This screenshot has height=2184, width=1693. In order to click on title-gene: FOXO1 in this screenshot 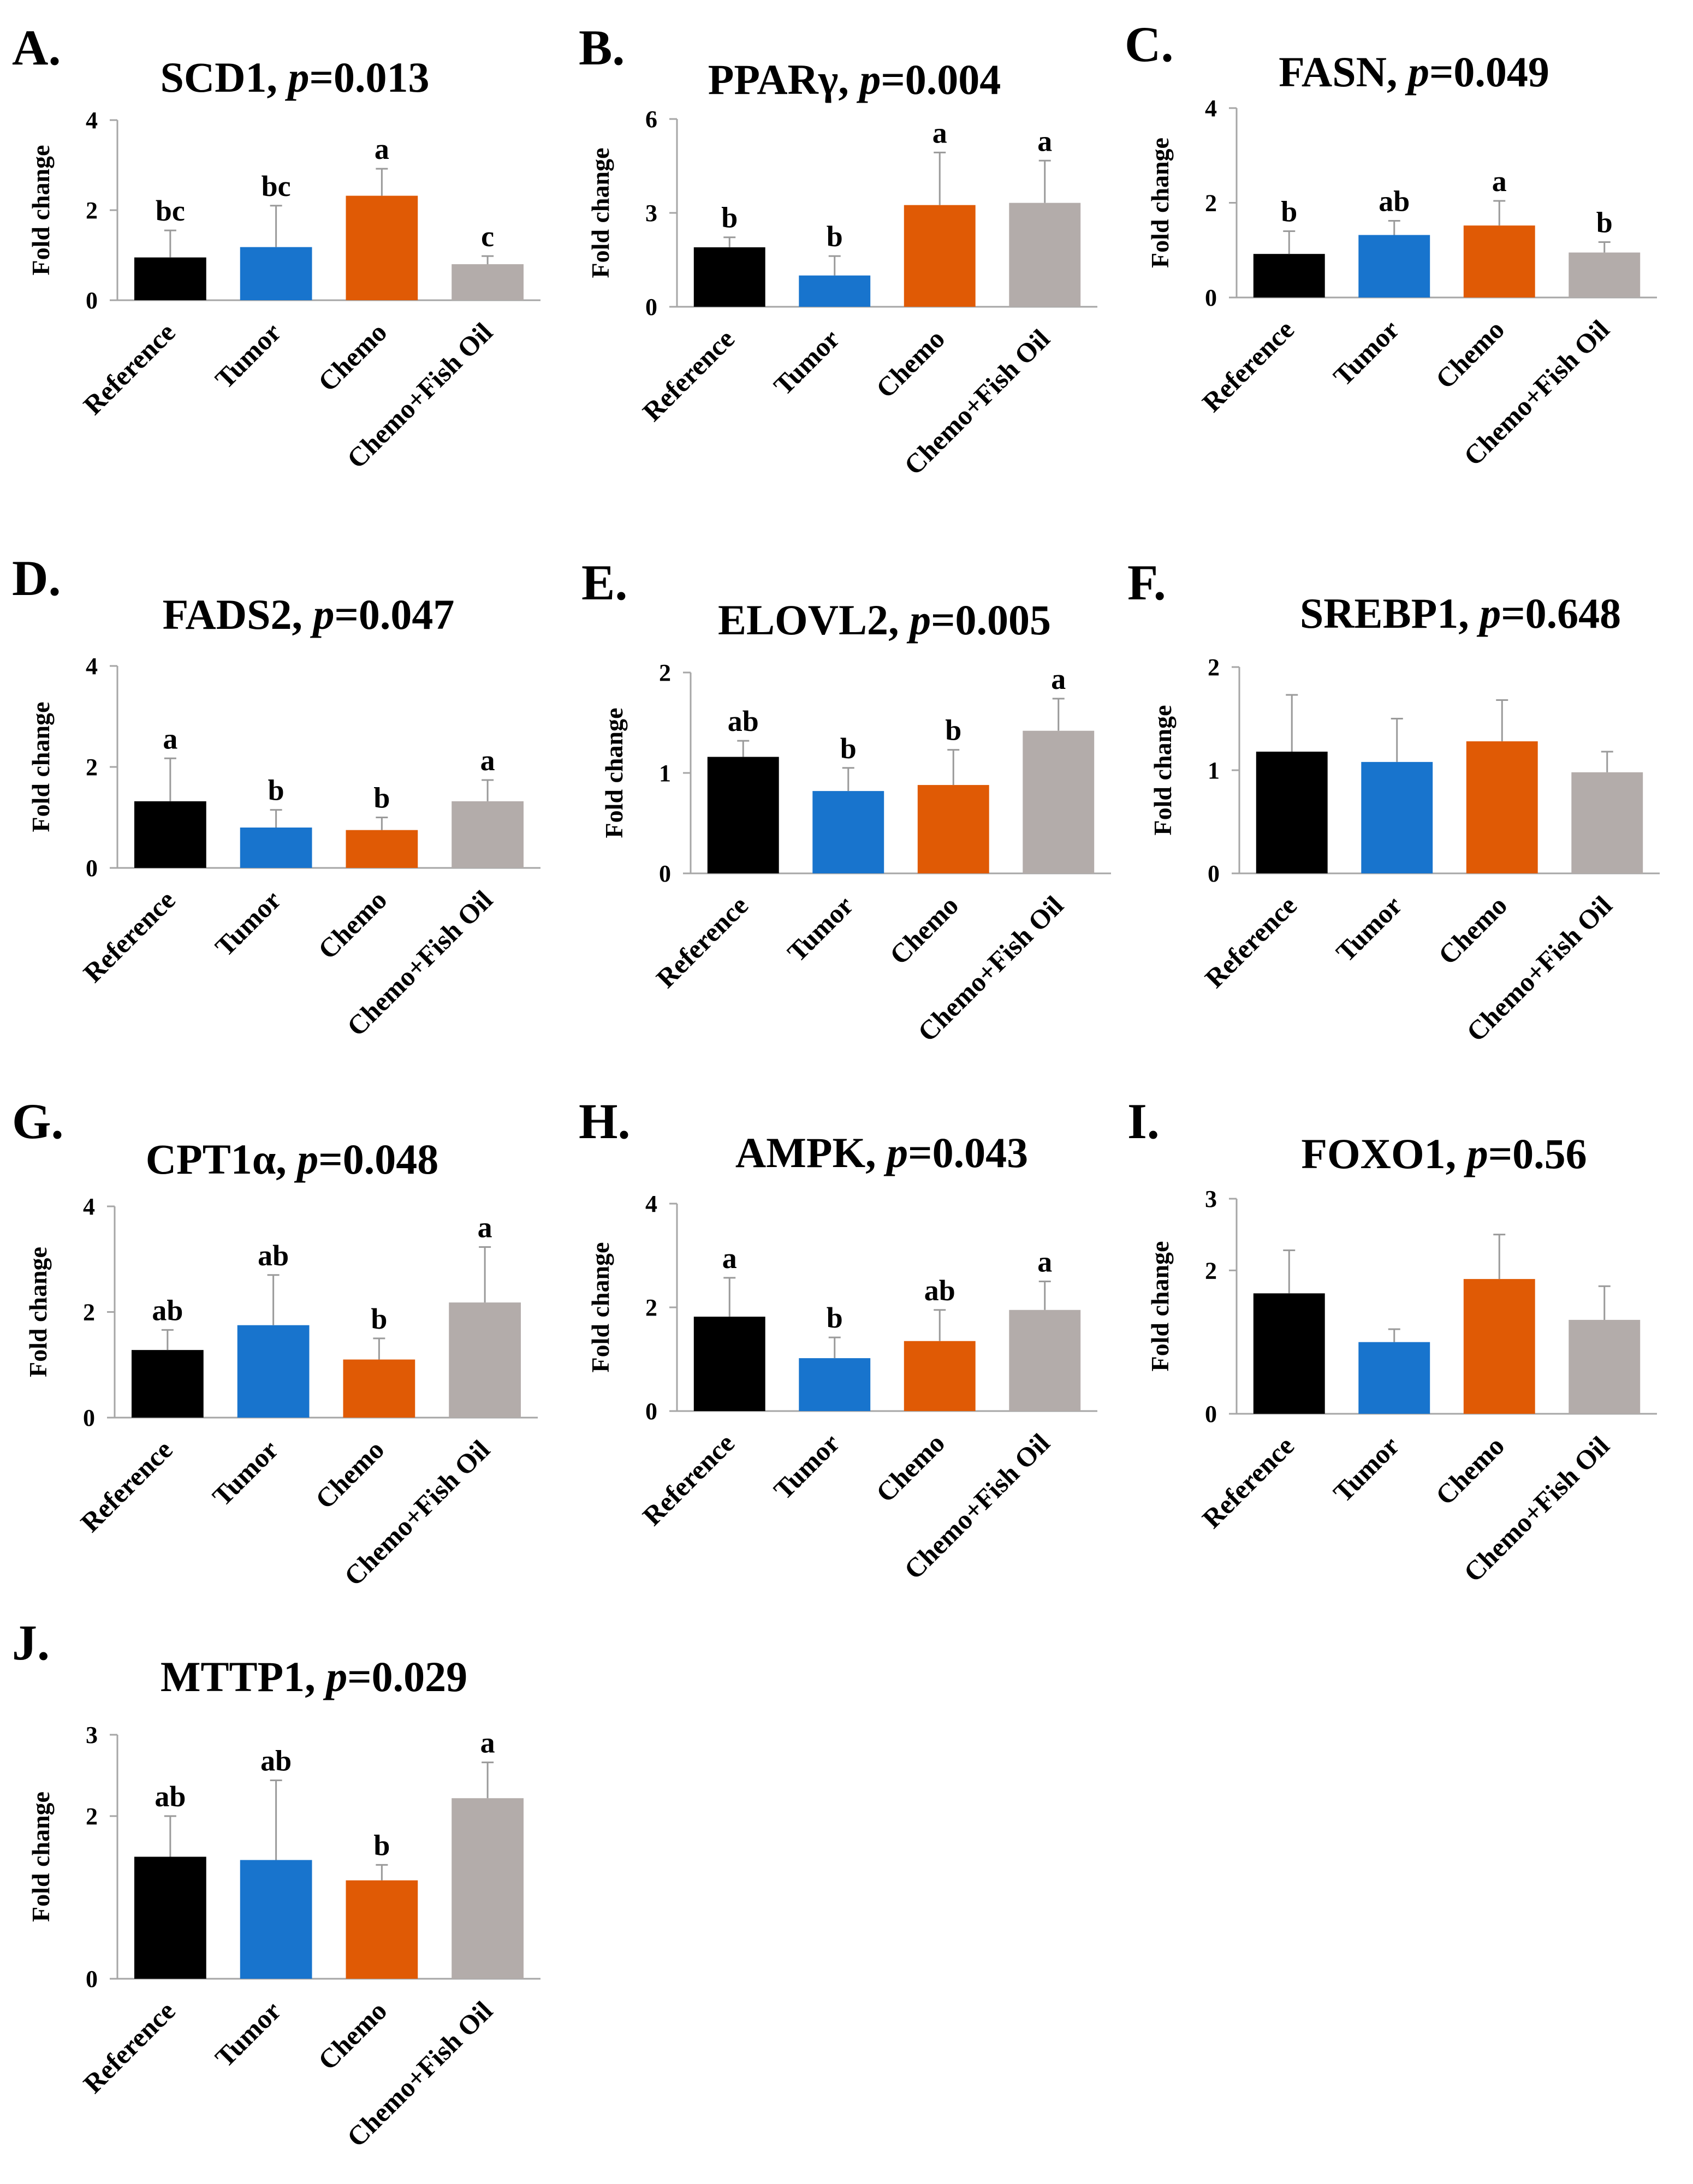, I will do `click(1373, 1153)`.